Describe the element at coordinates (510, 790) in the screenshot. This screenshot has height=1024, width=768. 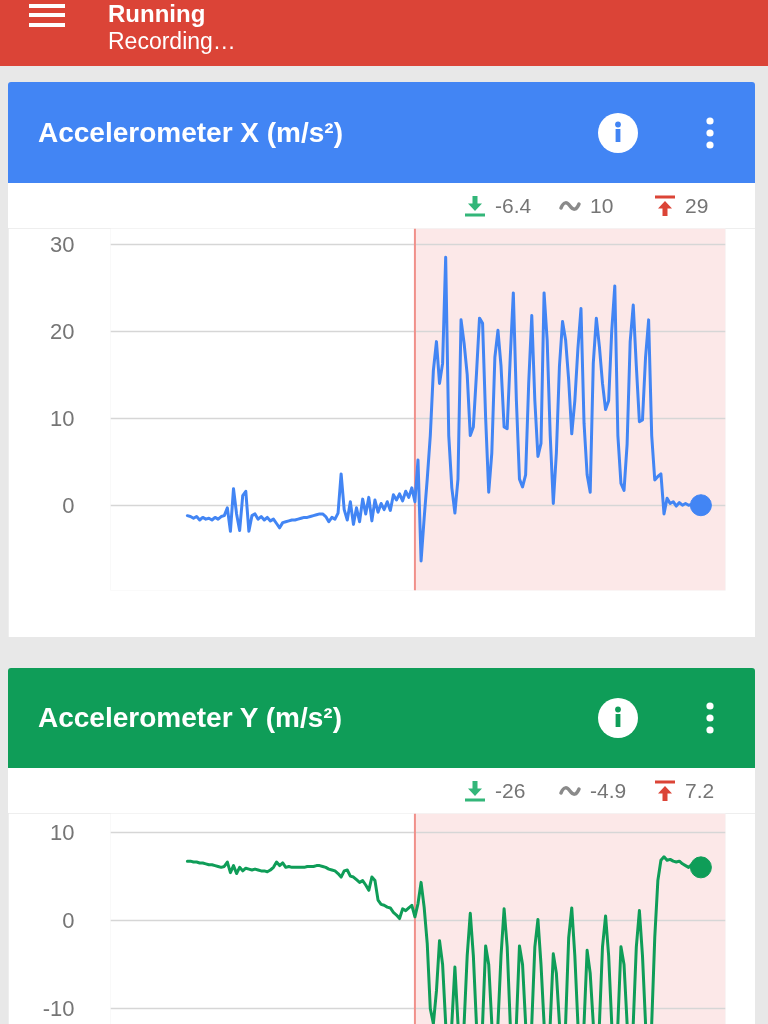
I see `text: -26` at that location.